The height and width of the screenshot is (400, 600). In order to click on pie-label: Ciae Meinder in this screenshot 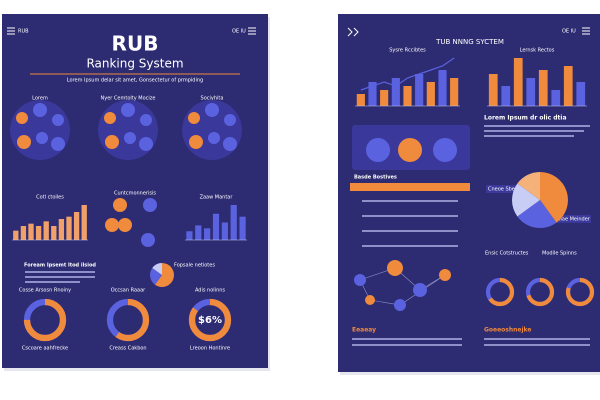, I will do `click(574, 220)`.